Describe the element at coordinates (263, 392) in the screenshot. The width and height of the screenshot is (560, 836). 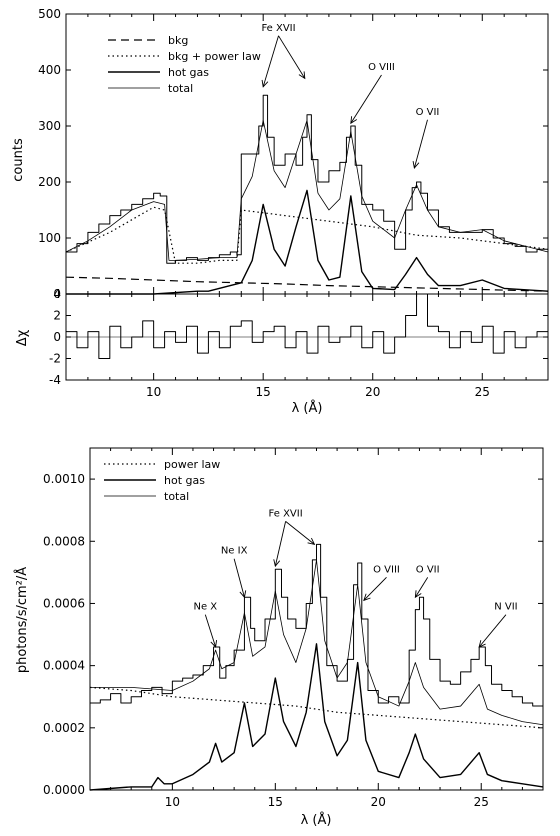
I see `residuals-x-tick-label: 15` at that location.